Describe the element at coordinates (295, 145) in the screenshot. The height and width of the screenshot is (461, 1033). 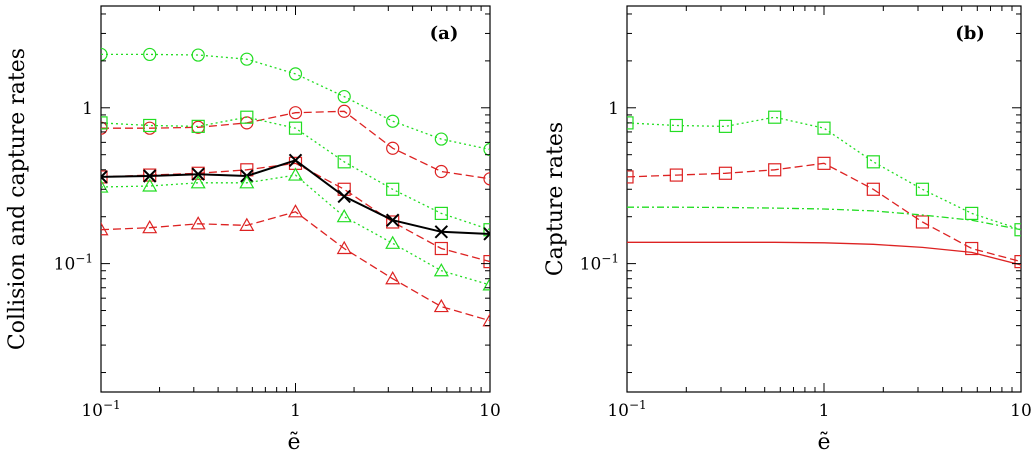
I see `series-line-red-circle` at that location.